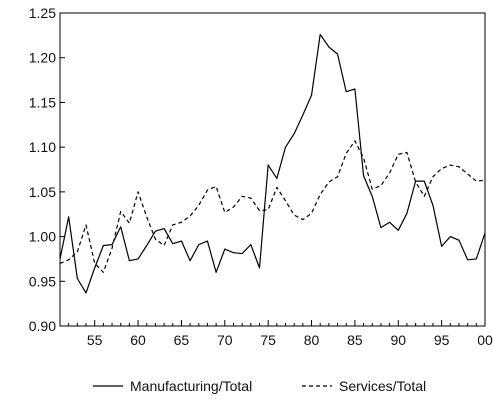  Describe the element at coordinates (398, 340) in the screenshot. I see `x-tick-label: 90` at that location.